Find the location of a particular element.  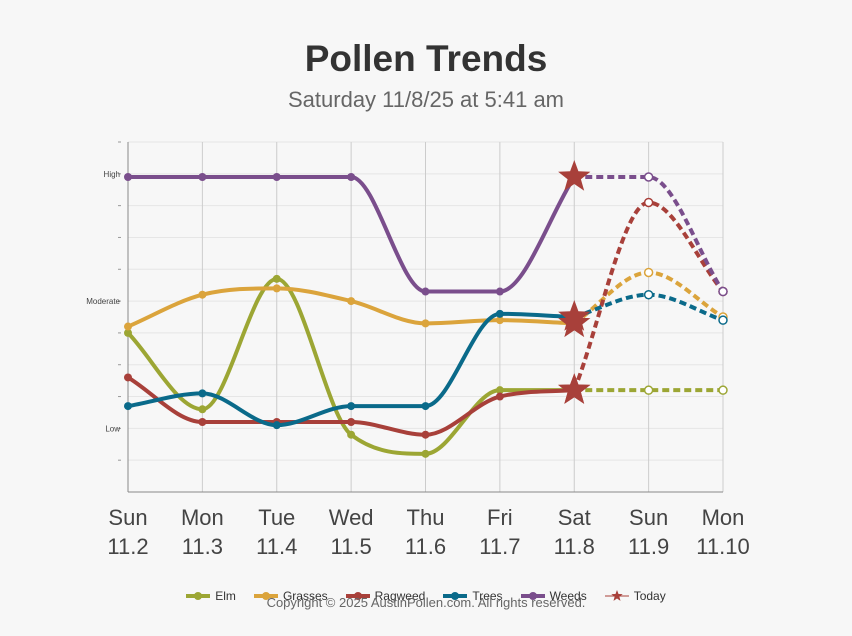

x-day-label: Tue is located at coordinates (276, 517).